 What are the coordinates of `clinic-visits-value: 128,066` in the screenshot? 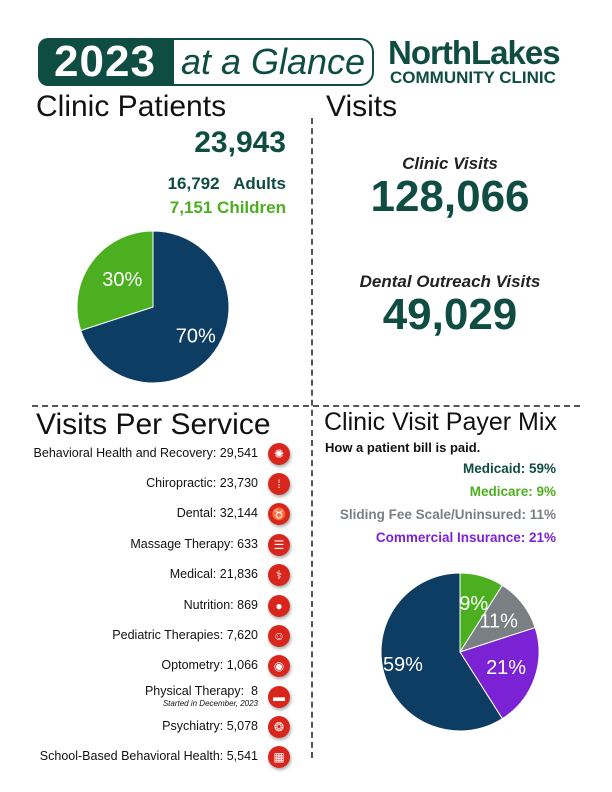 It's located at (450, 196).